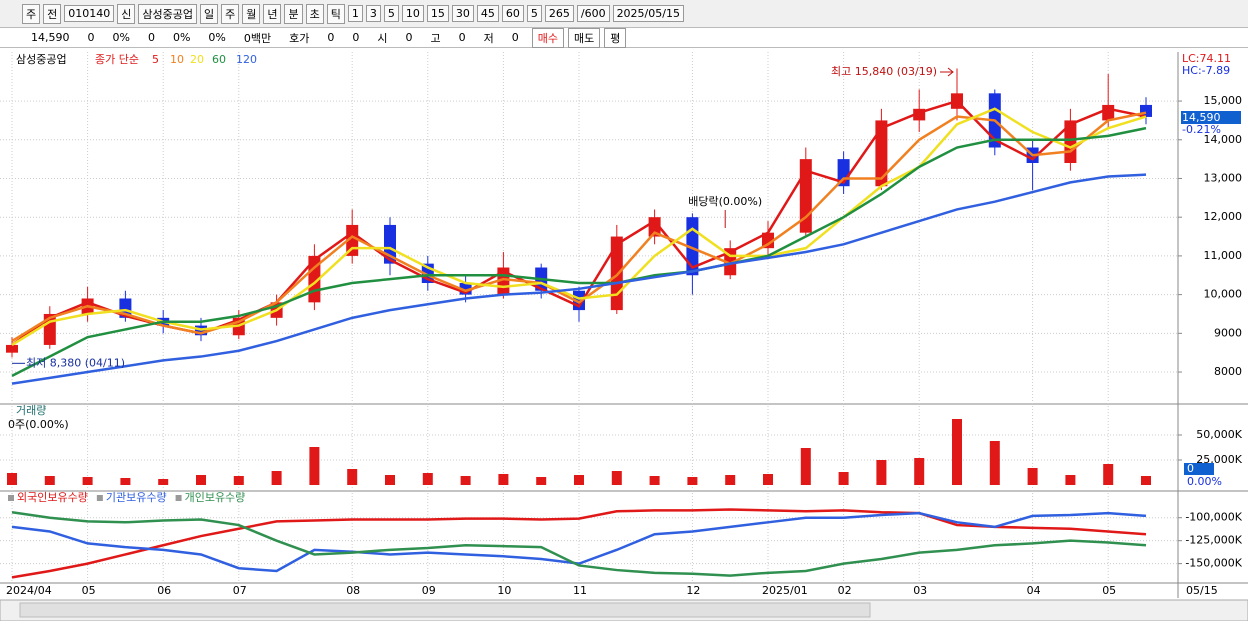 Image resolution: width=1248 pixels, height=621 pixels. What do you see at coordinates (547, 37) in the screenshot?
I see `status-field: 매수` at bounding box center [547, 37].